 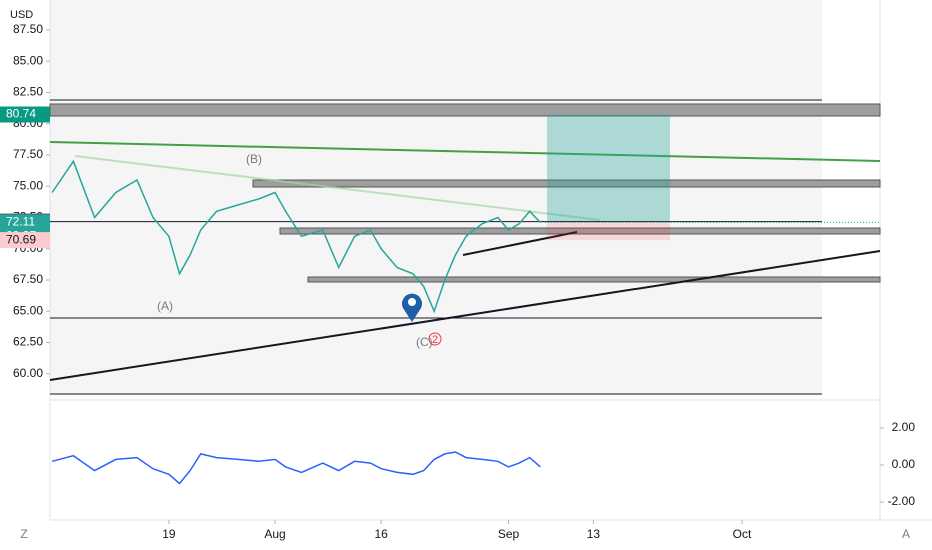 I want to click on stop-zone, so click(x=608, y=231).